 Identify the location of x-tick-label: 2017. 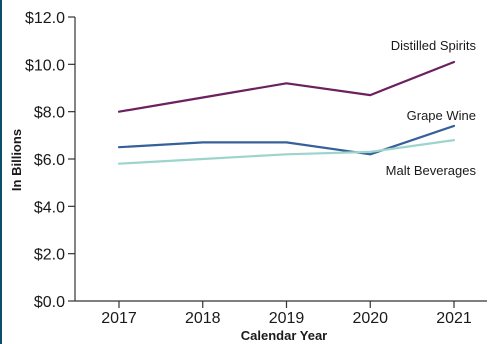
(119, 318).